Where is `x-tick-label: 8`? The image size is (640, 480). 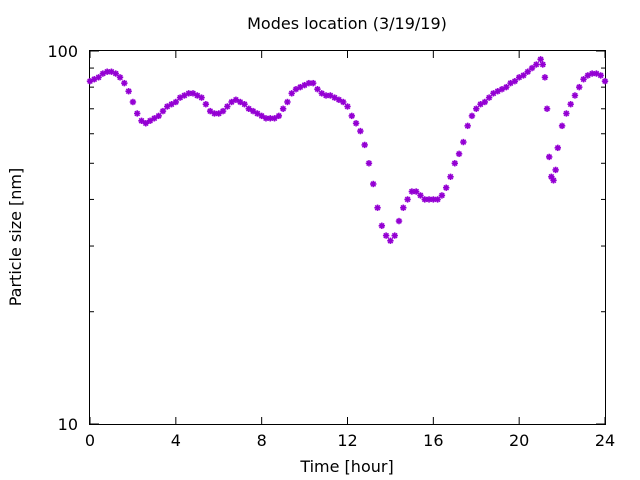
x-tick-label: 8 is located at coordinates (262, 440).